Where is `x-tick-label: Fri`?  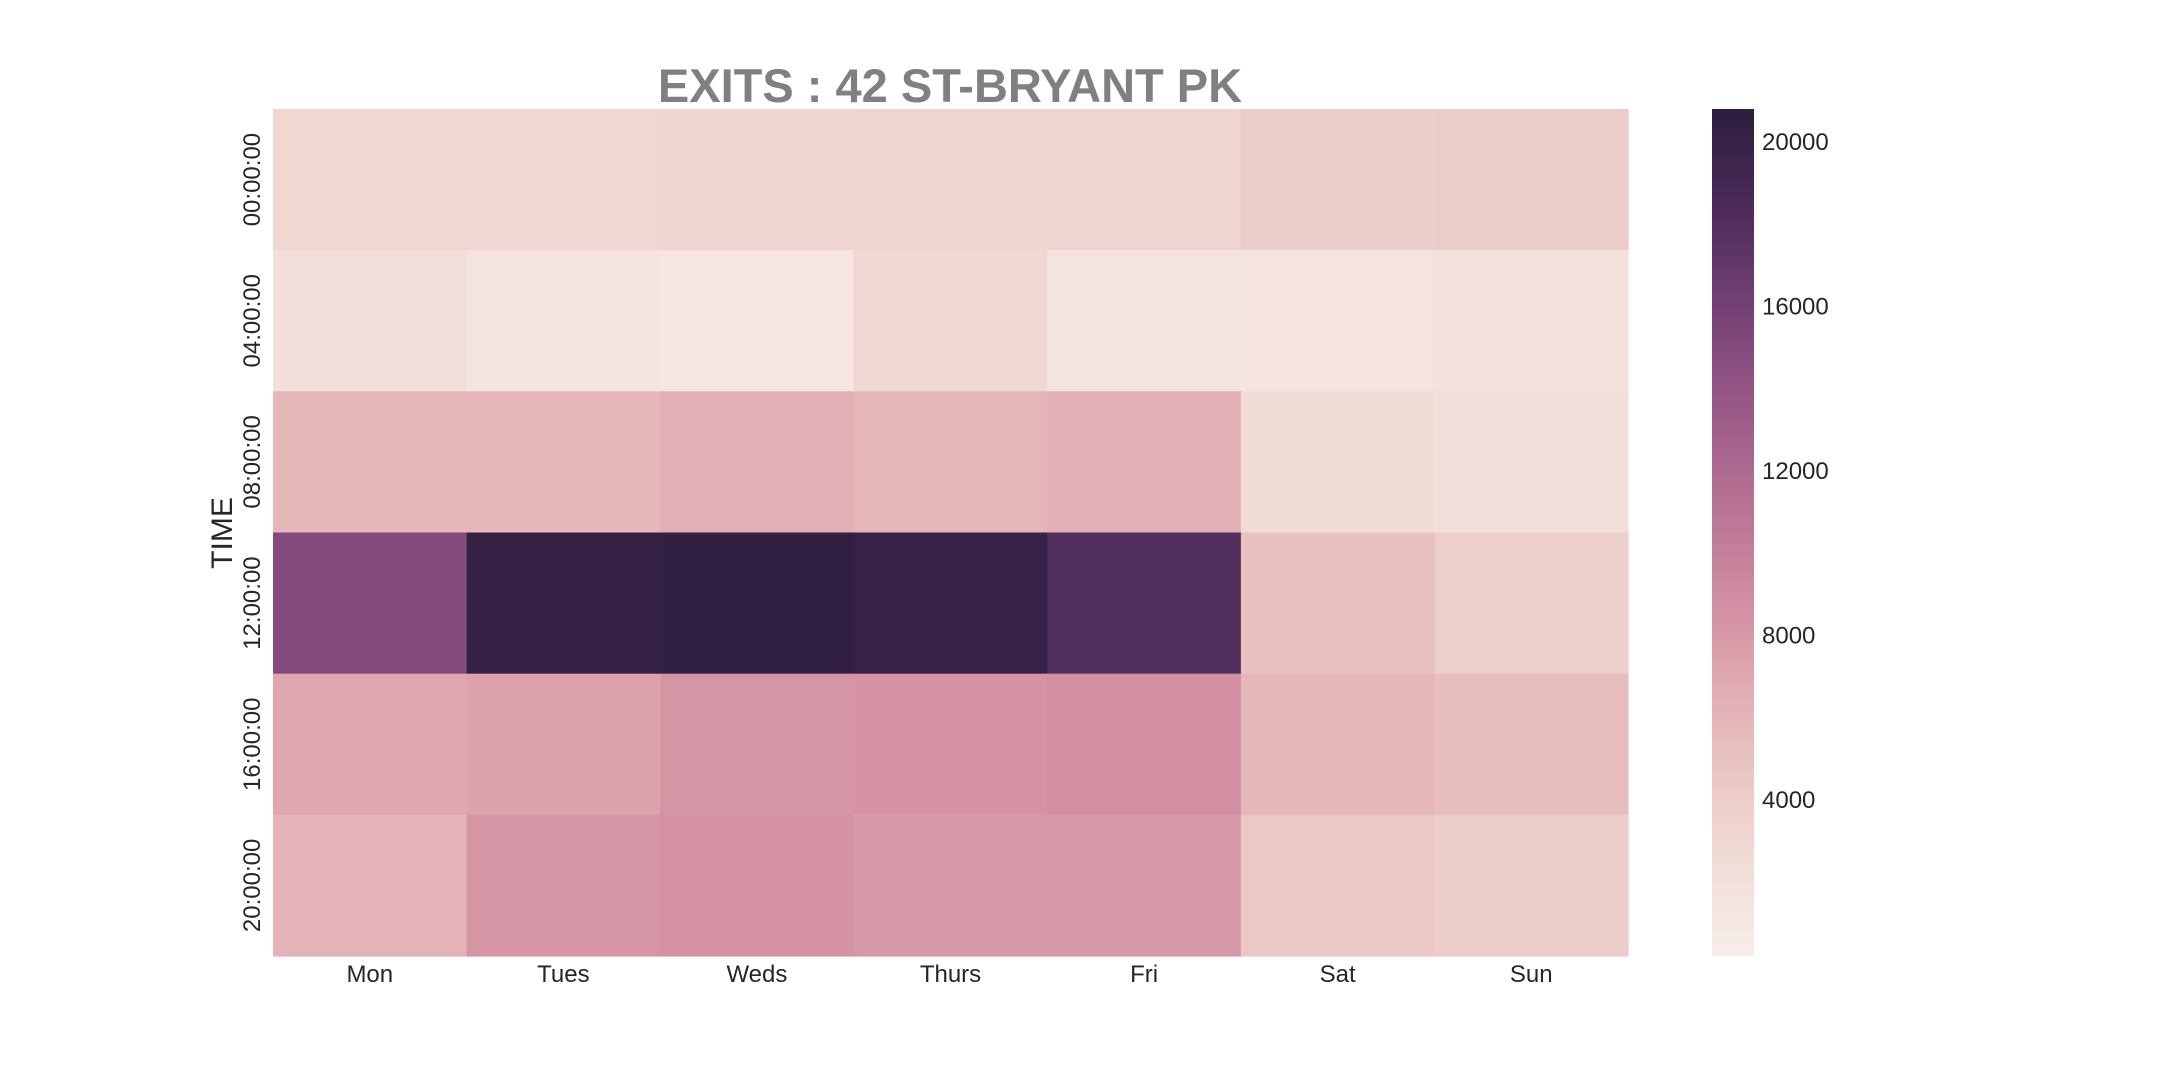
x-tick-label: Fri is located at coordinates (1144, 974).